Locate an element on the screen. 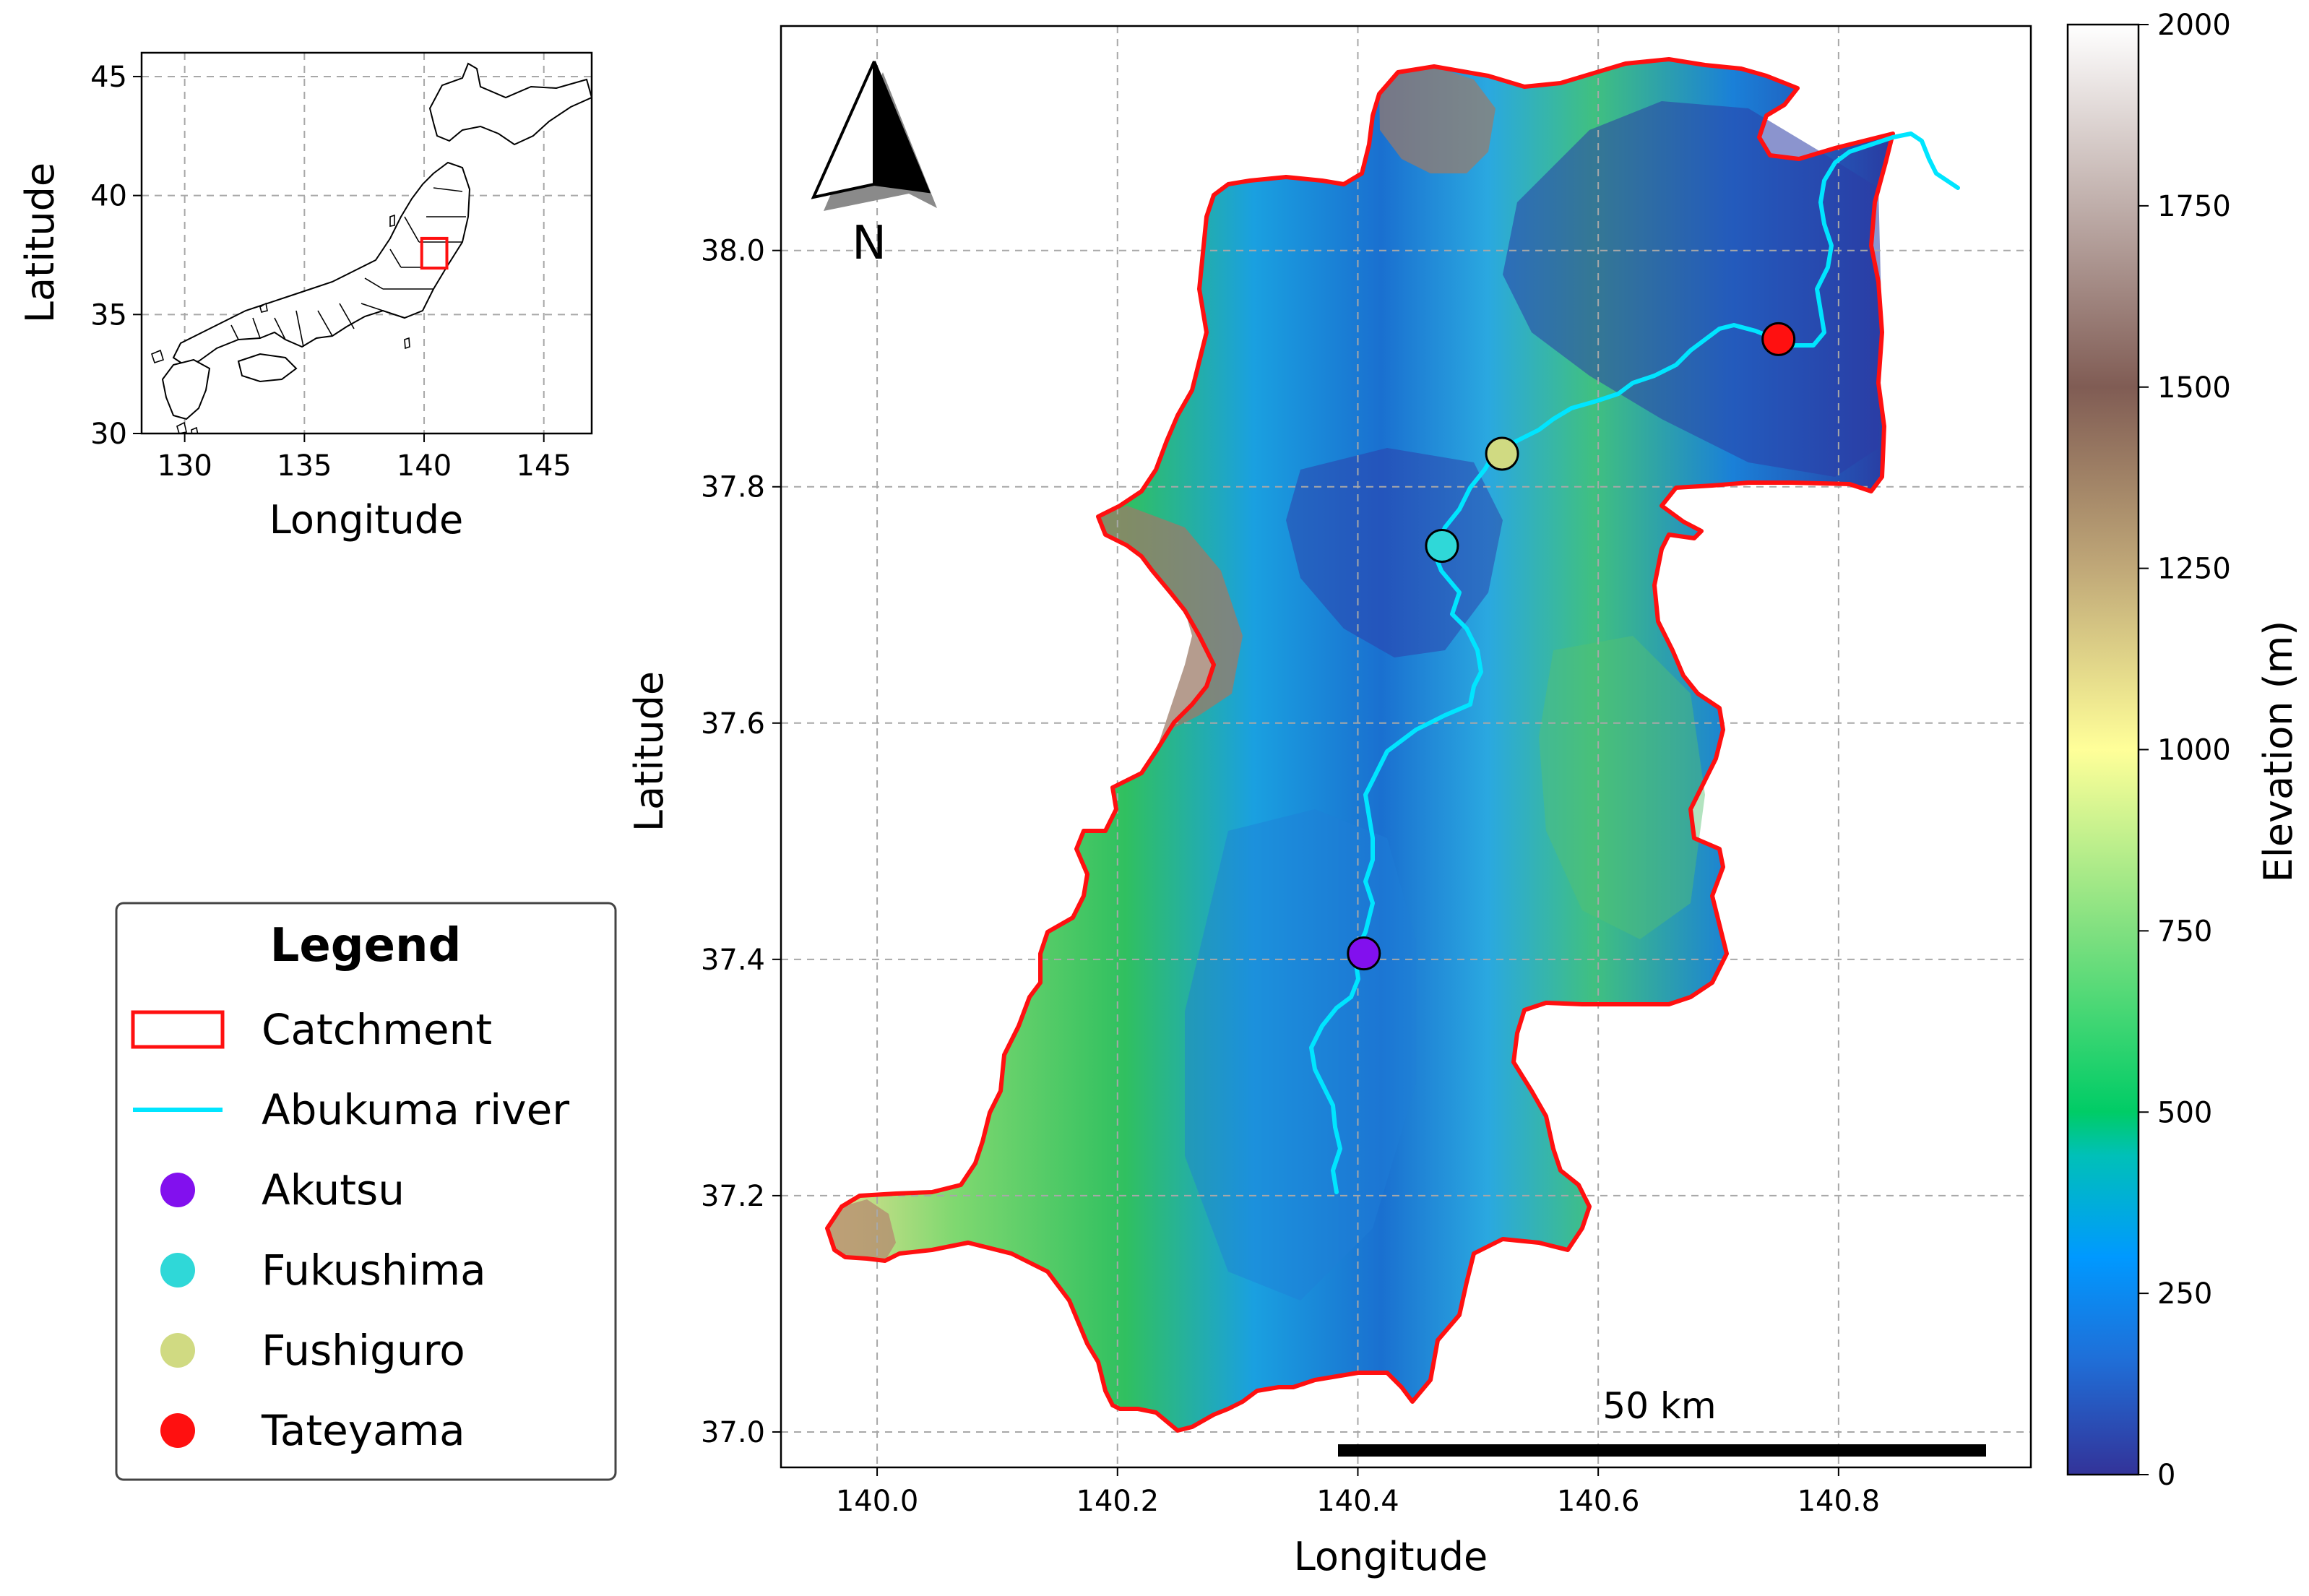  scale-bar-label: 50 km is located at coordinates (1659, 1406).